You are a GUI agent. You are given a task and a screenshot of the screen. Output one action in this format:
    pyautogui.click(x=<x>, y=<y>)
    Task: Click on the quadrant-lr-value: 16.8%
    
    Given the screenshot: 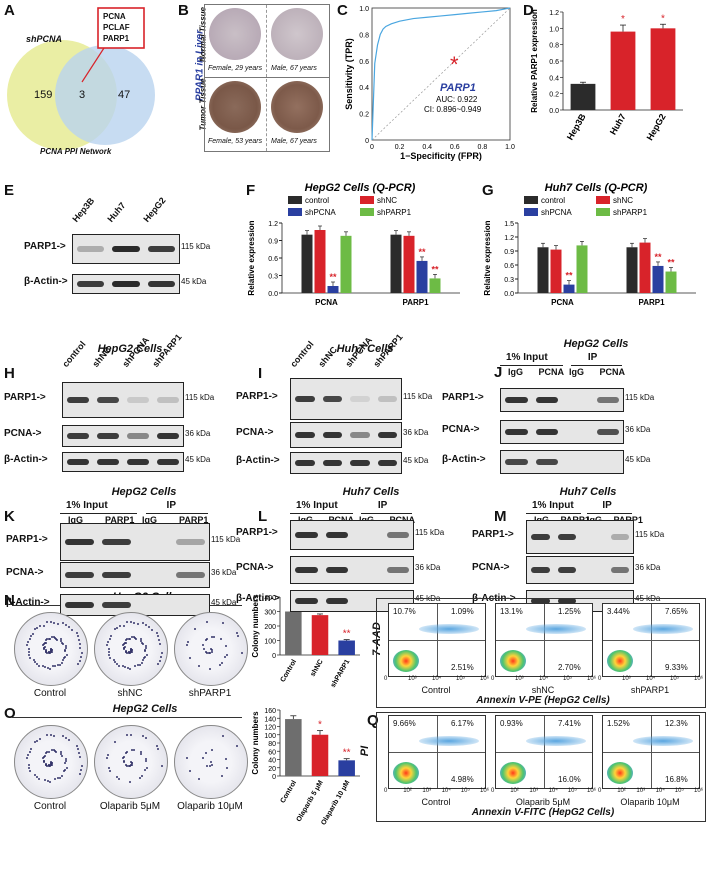 What is the action you would take?
    pyautogui.click(x=676, y=779)
    